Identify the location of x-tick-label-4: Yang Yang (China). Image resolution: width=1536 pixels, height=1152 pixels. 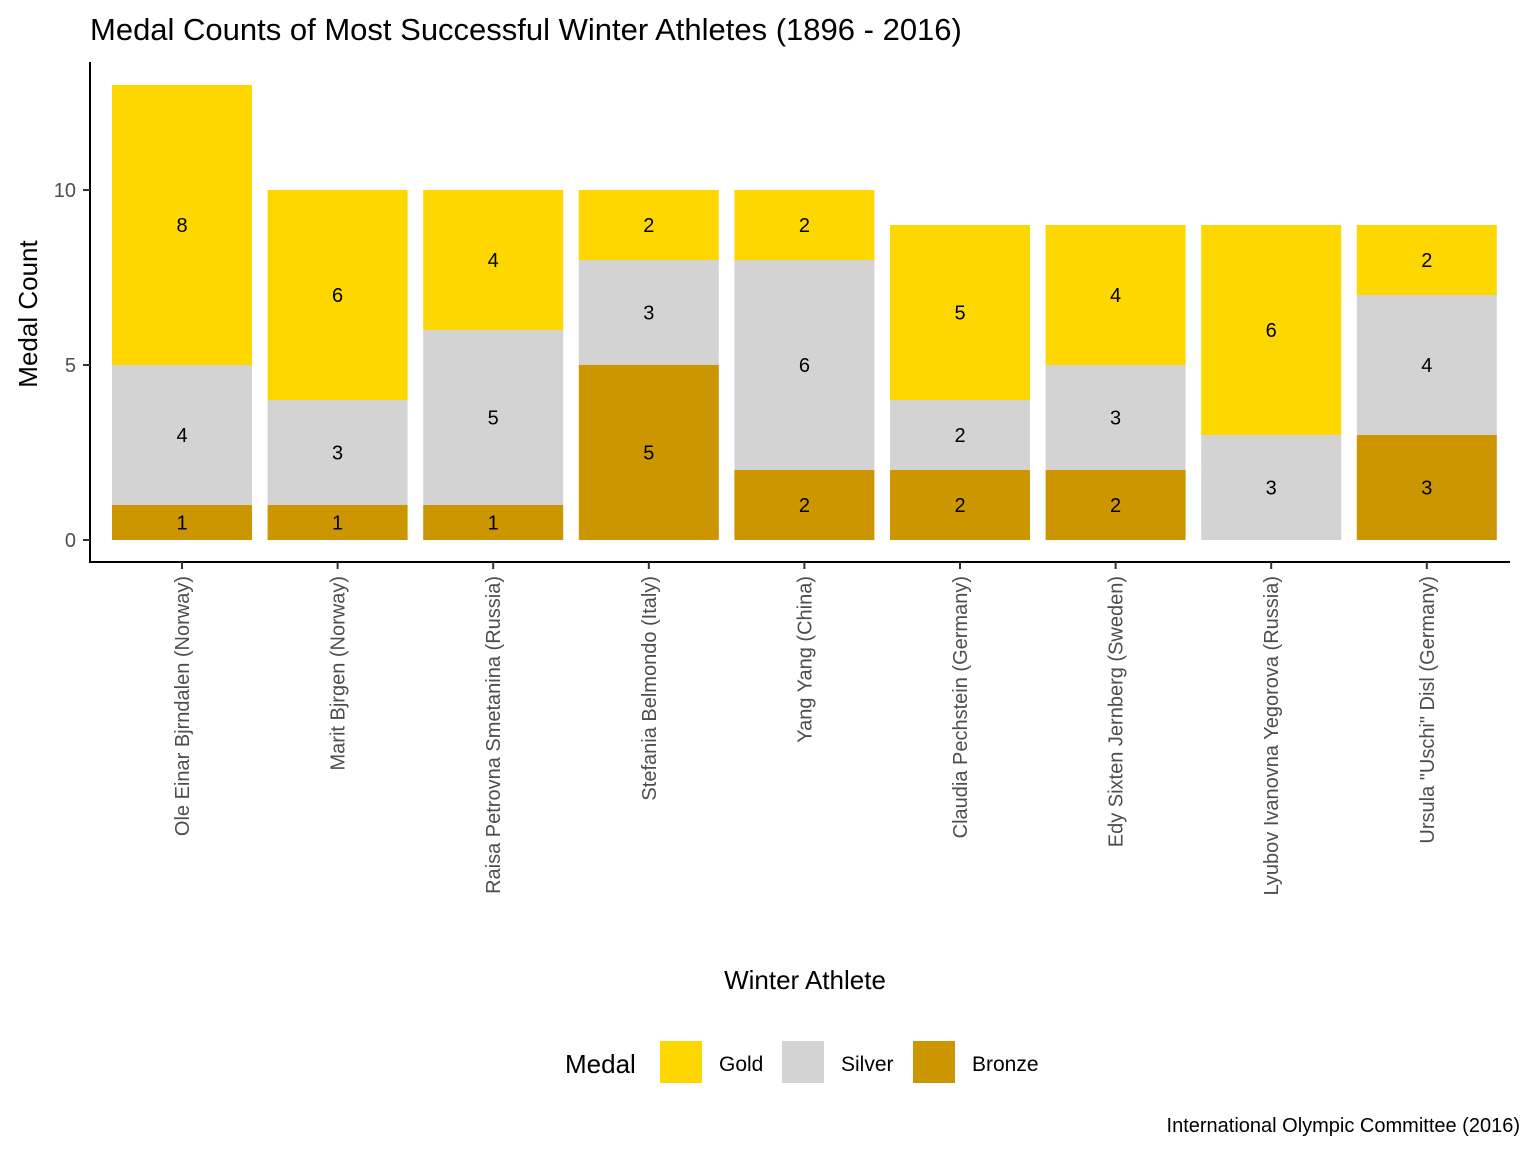
(805, 659).